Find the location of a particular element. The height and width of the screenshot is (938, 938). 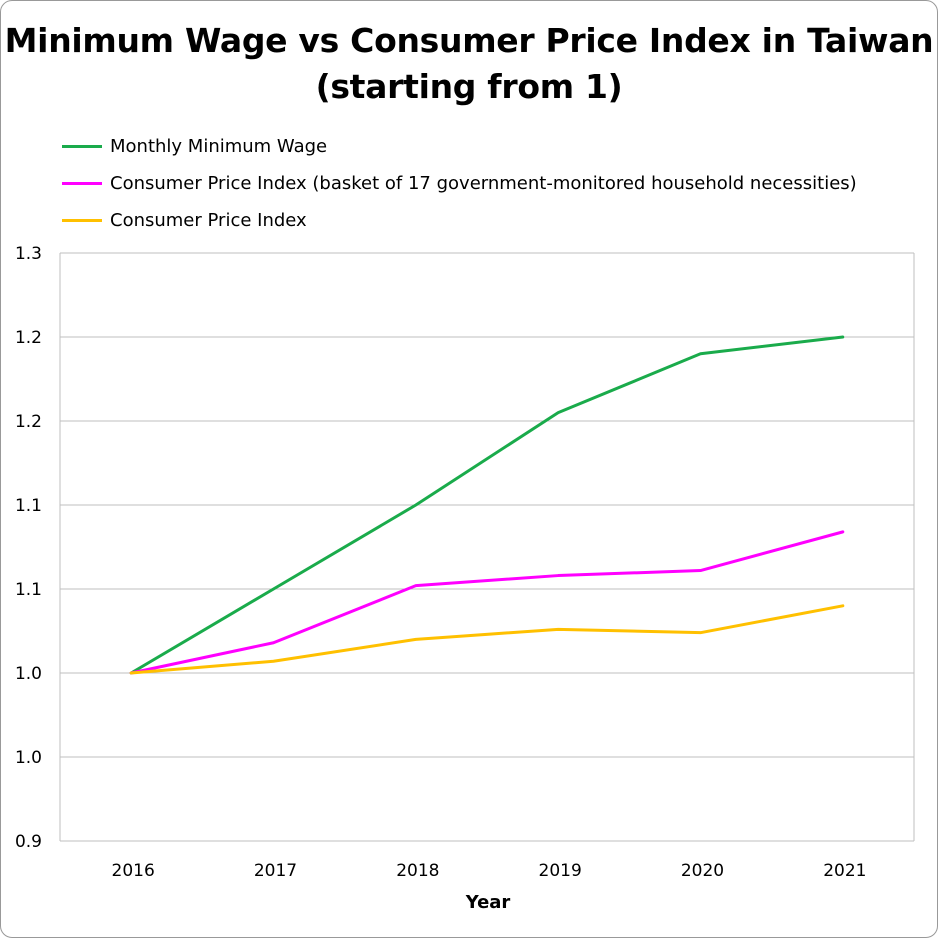

y-tick-label: 1.3 is located at coordinates (28, 254).